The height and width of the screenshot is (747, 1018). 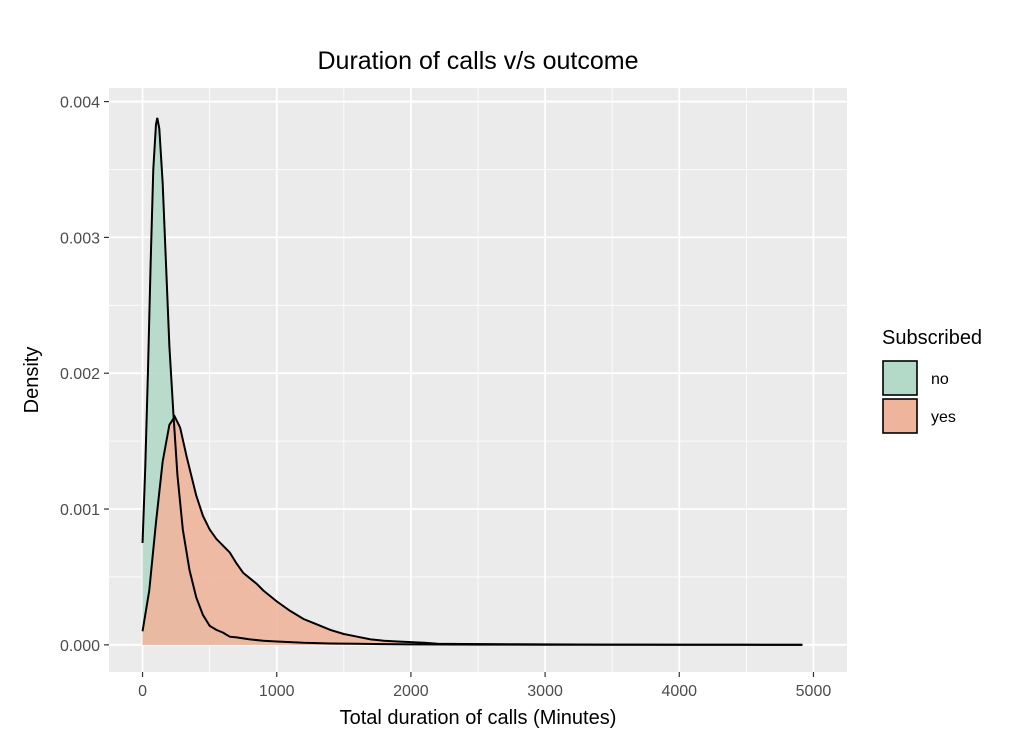 What do you see at coordinates (900, 378) in the screenshot?
I see `legend-key-no` at bounding box center [900, 378].